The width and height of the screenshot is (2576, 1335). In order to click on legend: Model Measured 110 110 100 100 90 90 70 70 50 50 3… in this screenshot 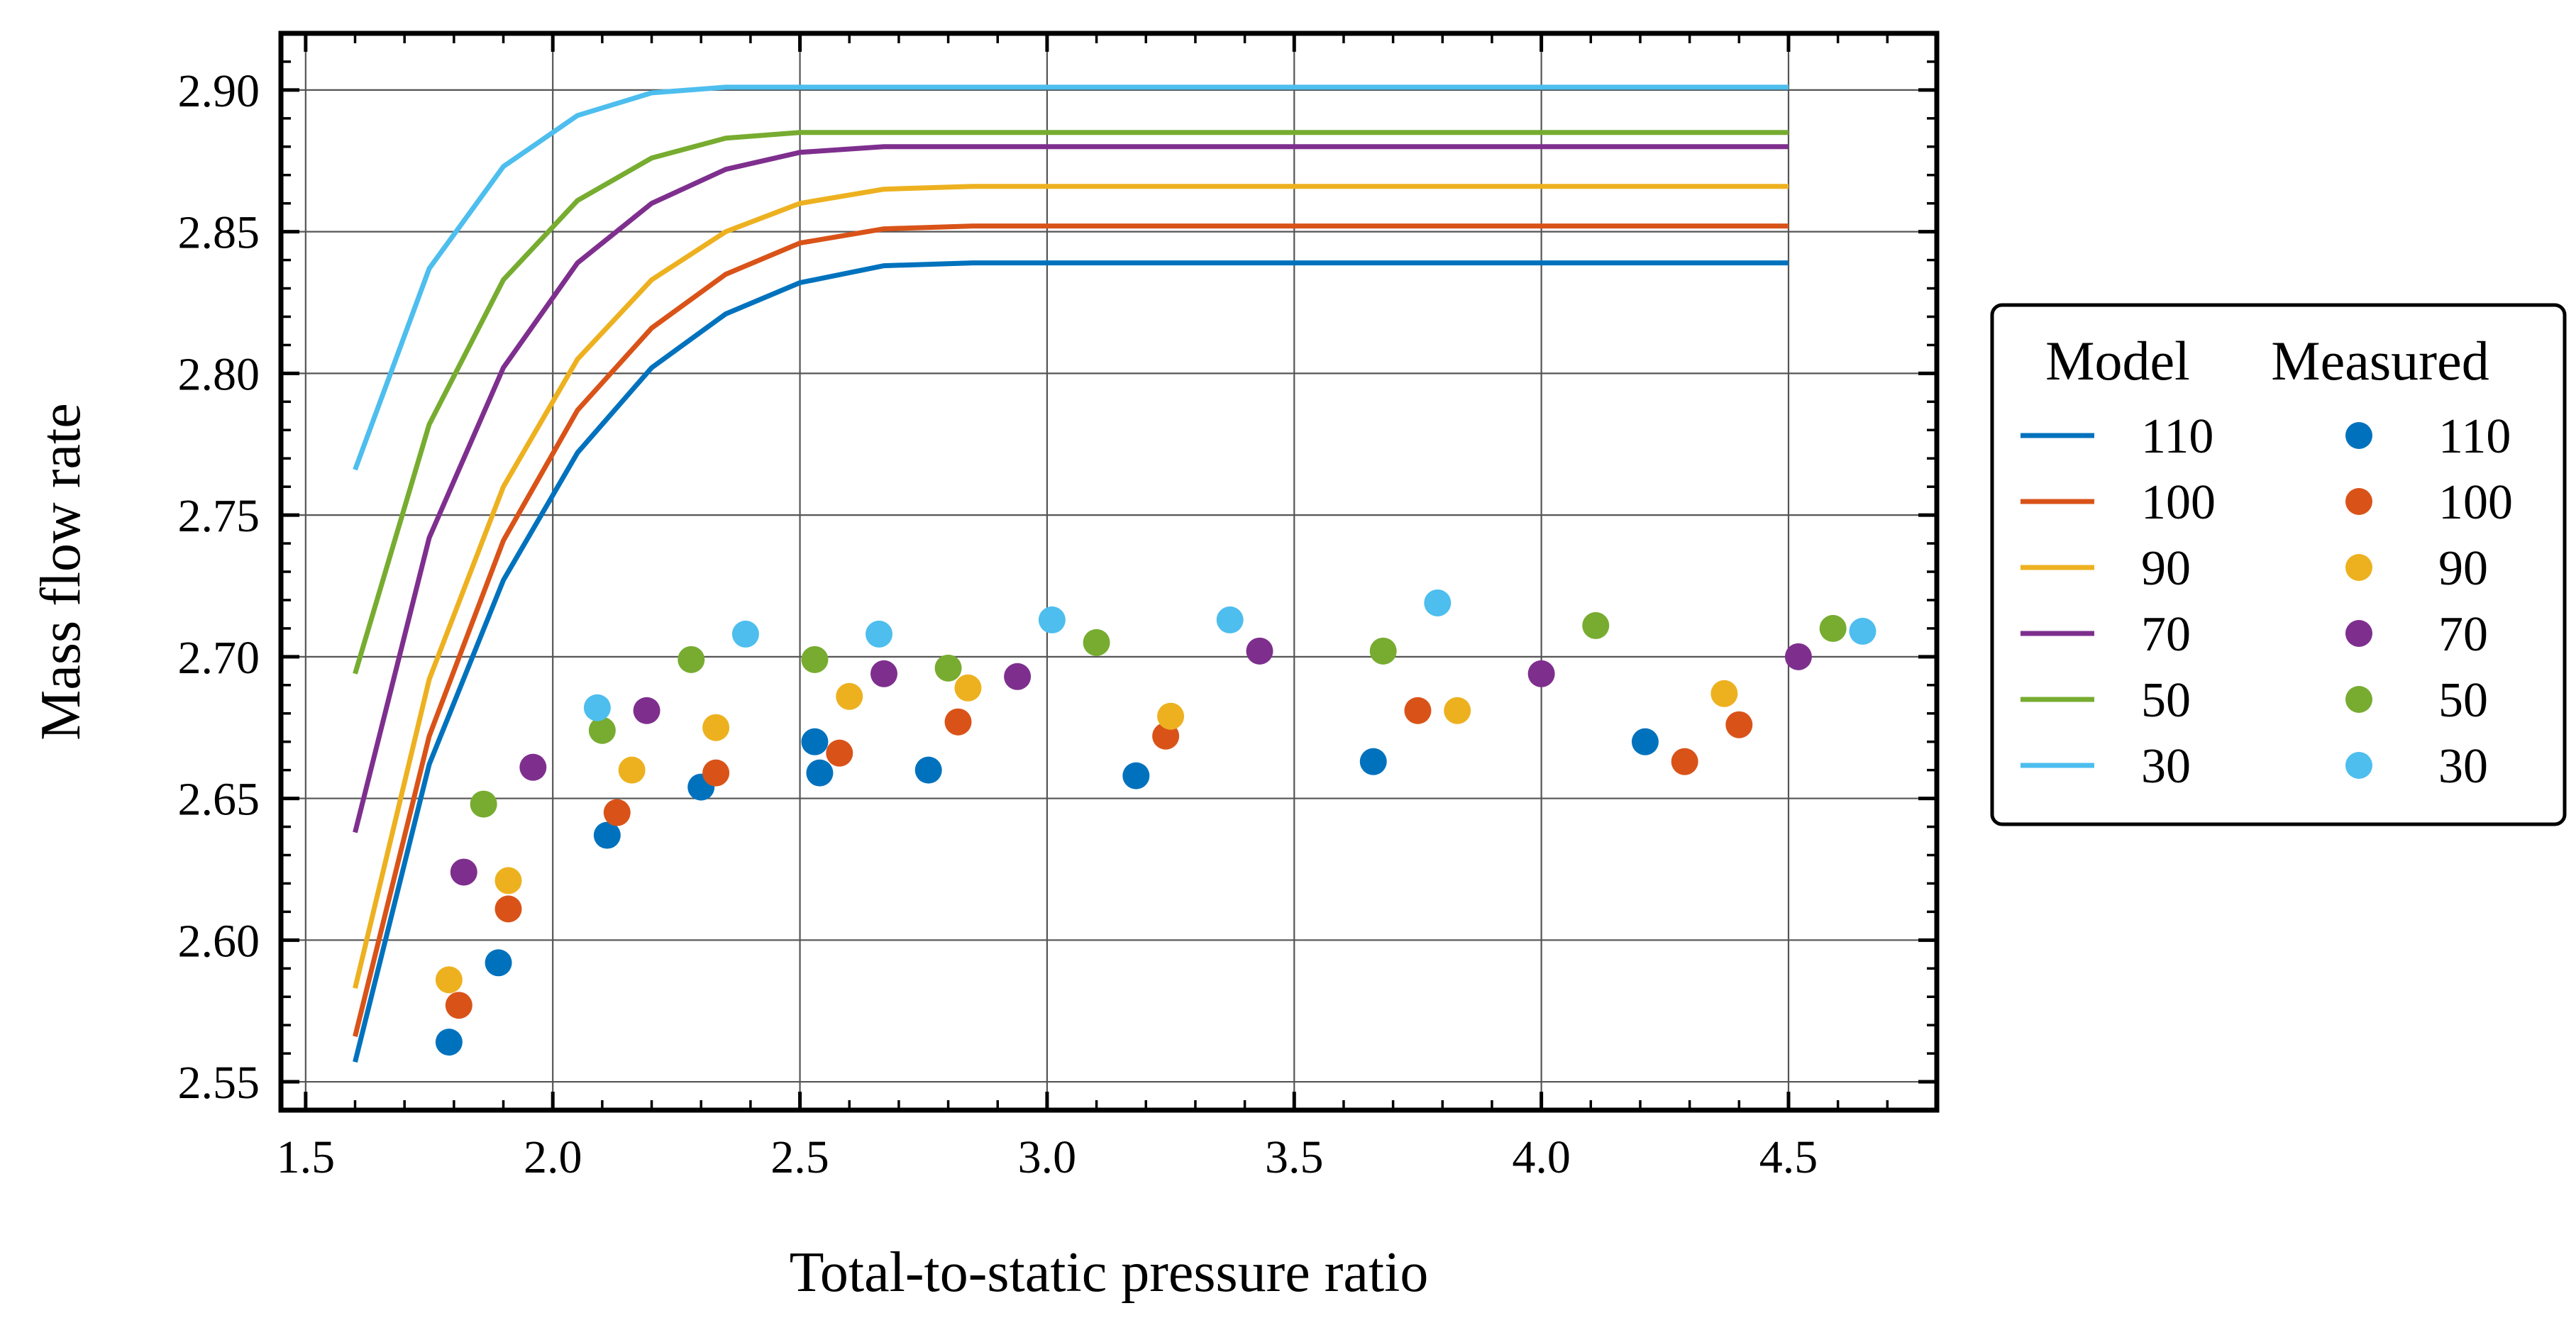, I will do `click(2278, 564)`.